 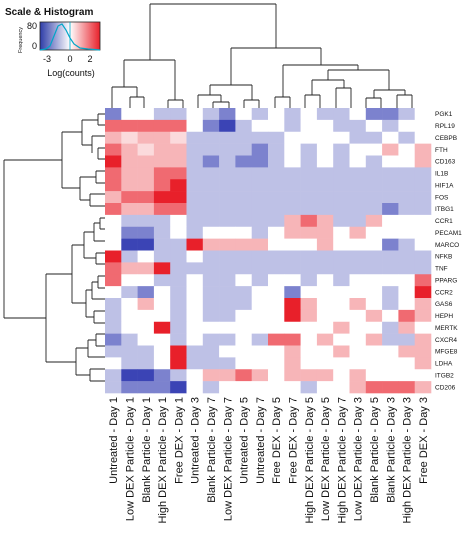 What do you see at coordinates (71, 73) in the screenshot?
I see `key-xlabel: Log(counts)` at bounding box center [71, 73].